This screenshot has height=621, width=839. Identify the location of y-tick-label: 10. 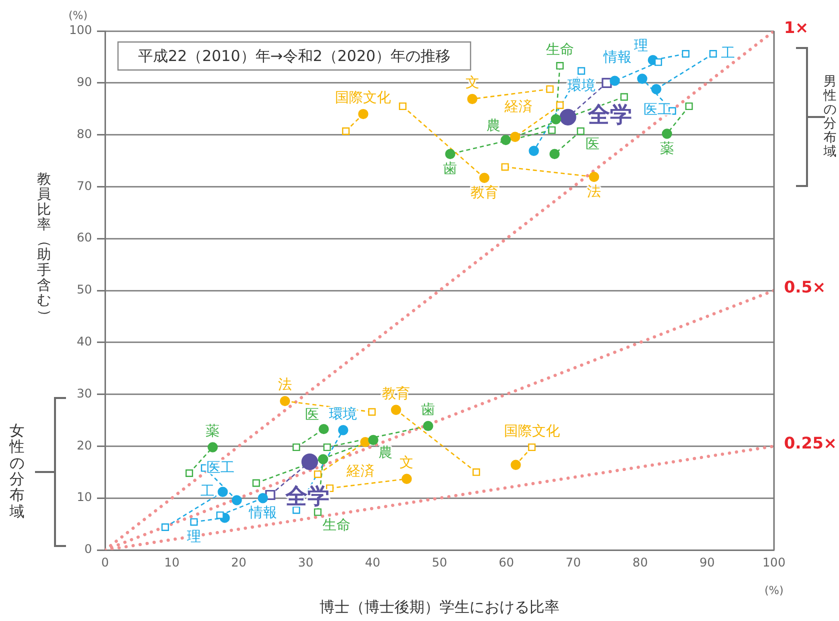
(84, 497).